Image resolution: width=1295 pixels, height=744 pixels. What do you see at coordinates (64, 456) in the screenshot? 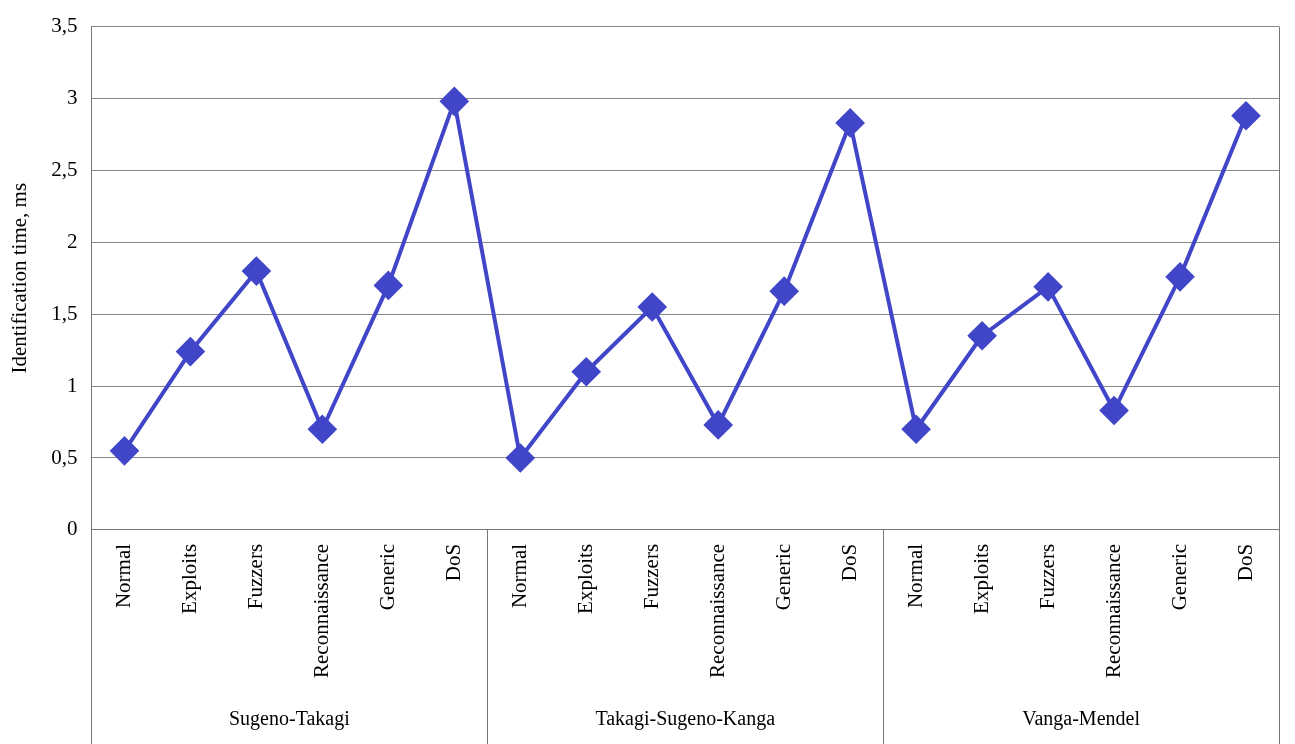
I see `y-tick-label: 0,5` at bounding box center [64, 456].